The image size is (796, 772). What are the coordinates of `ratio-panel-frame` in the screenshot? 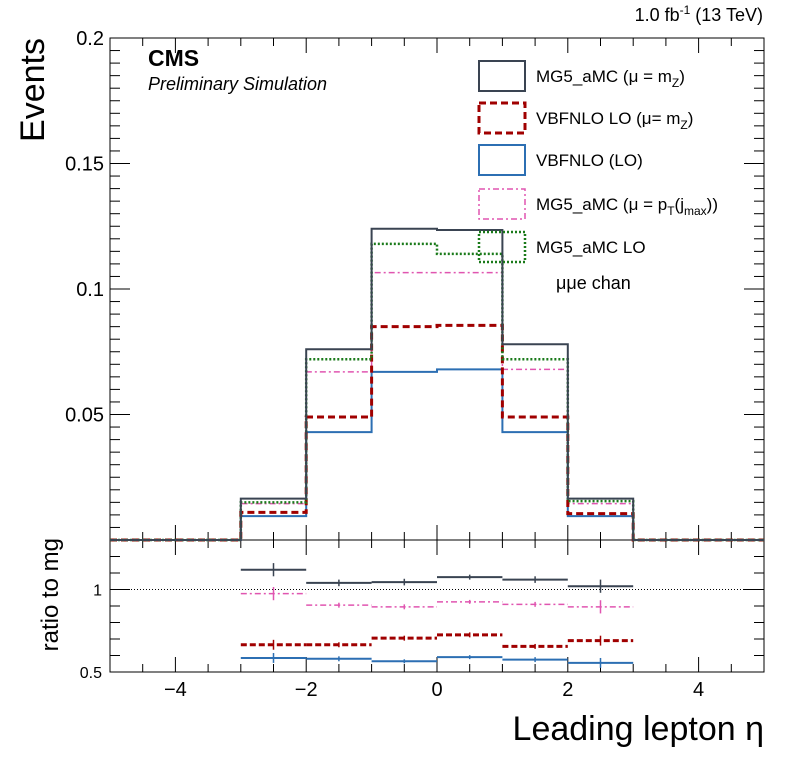 It's located at (437, 606).